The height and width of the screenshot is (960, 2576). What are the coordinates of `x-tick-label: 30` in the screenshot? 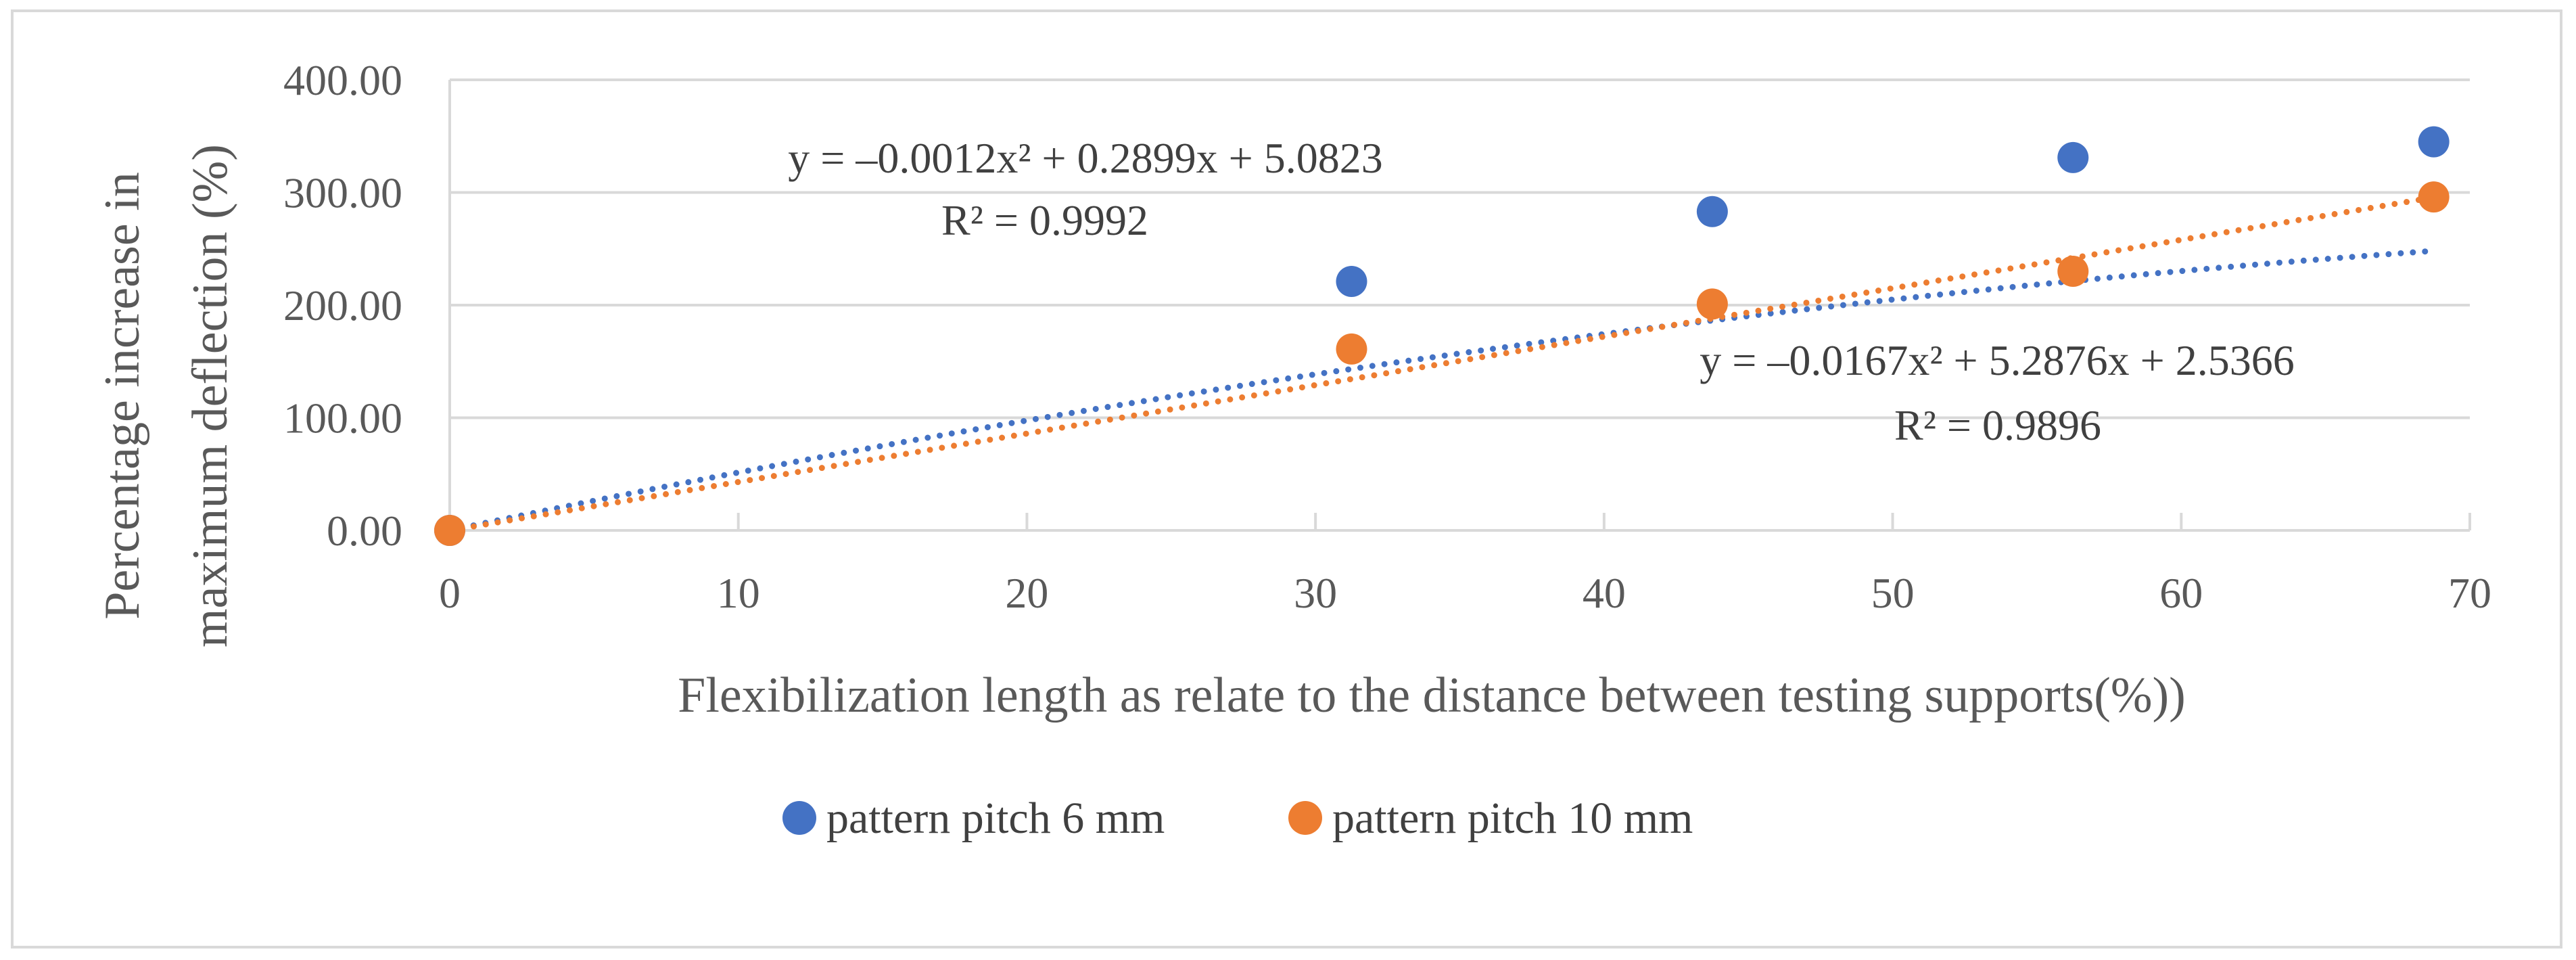 It's located at (1315, 593).